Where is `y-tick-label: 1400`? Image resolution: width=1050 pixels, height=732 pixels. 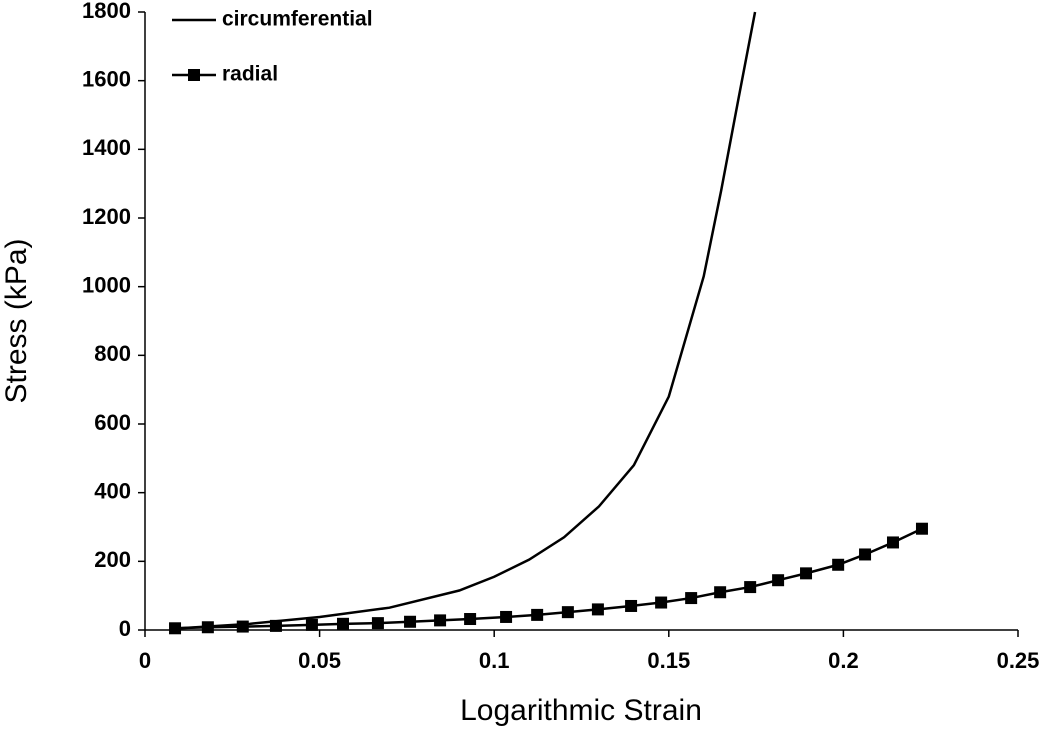
y-tick-label: 1400 is located at coordinates (106, 147).